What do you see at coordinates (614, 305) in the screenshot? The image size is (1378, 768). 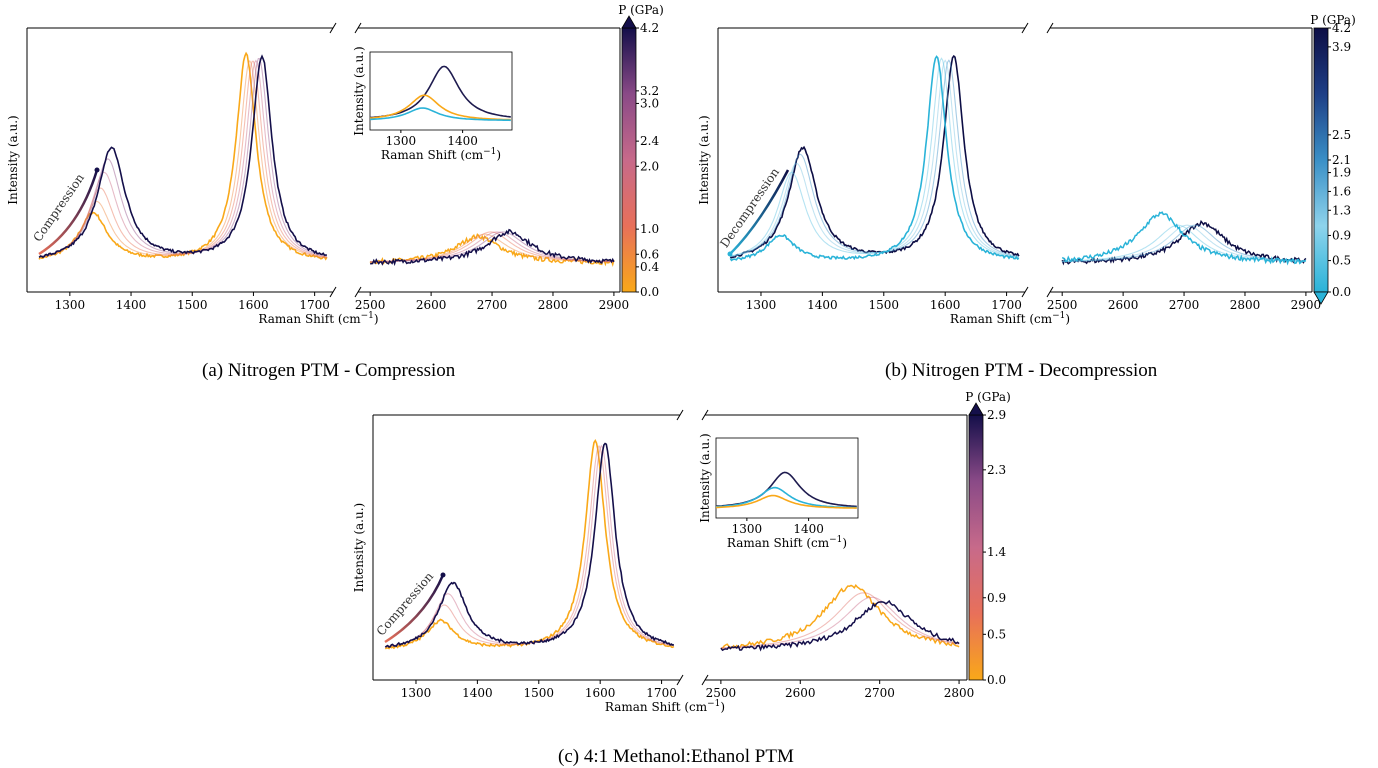 I see `xtick-label: 2900` at bounding box center [614, 305].